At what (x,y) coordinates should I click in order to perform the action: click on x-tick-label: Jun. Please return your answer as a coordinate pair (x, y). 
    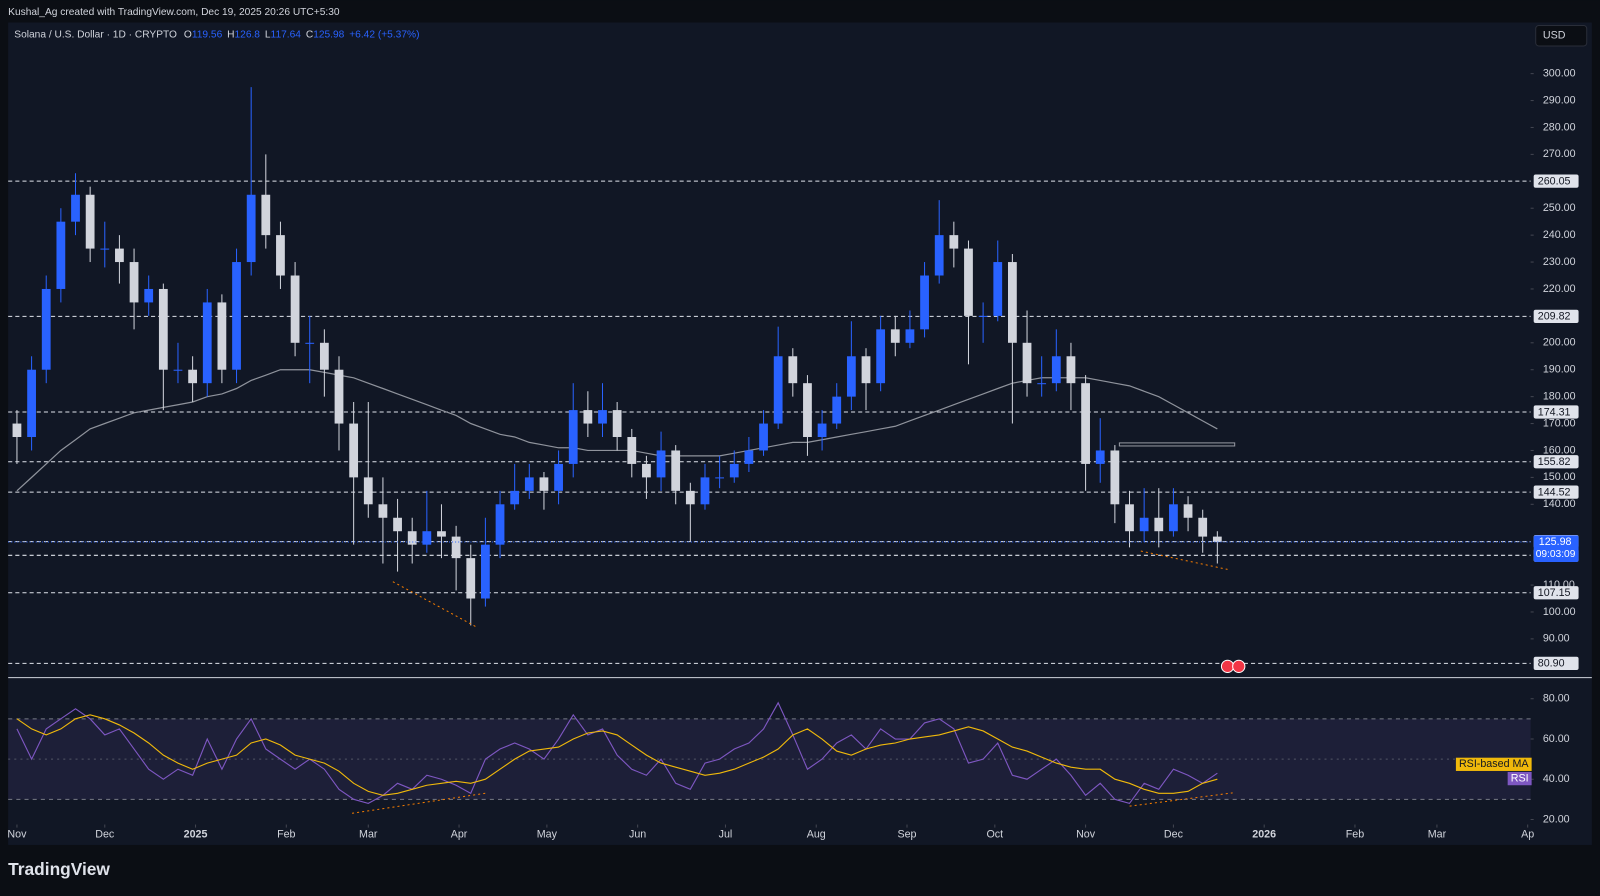
    Looking at the image, I should click on (637, 835).